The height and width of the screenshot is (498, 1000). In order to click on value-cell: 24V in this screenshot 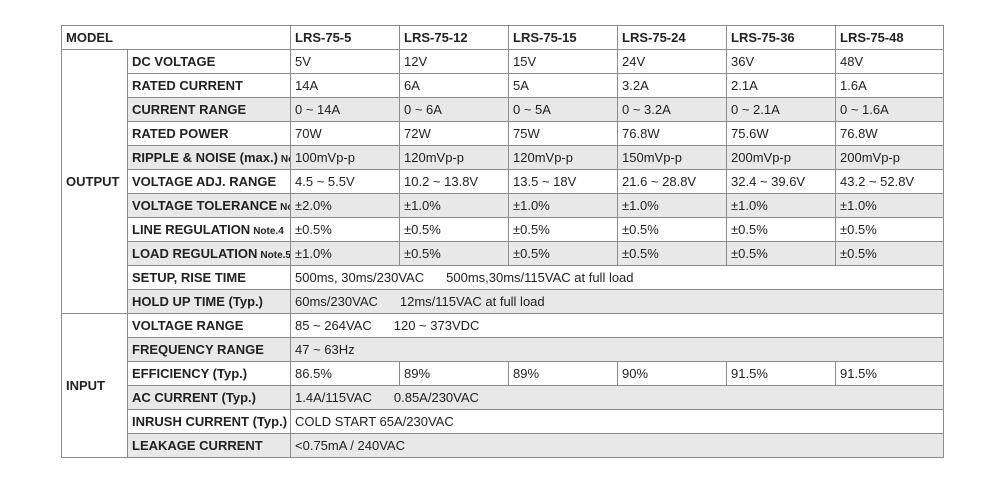, I will do `click(672, 61)`.